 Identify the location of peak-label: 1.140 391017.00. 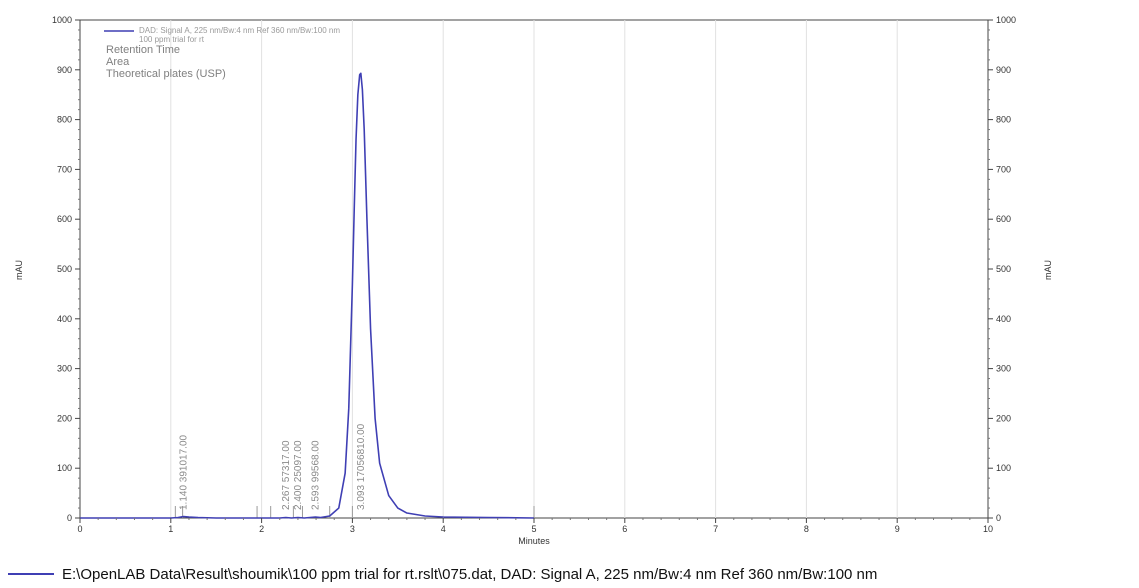
(184, 472).